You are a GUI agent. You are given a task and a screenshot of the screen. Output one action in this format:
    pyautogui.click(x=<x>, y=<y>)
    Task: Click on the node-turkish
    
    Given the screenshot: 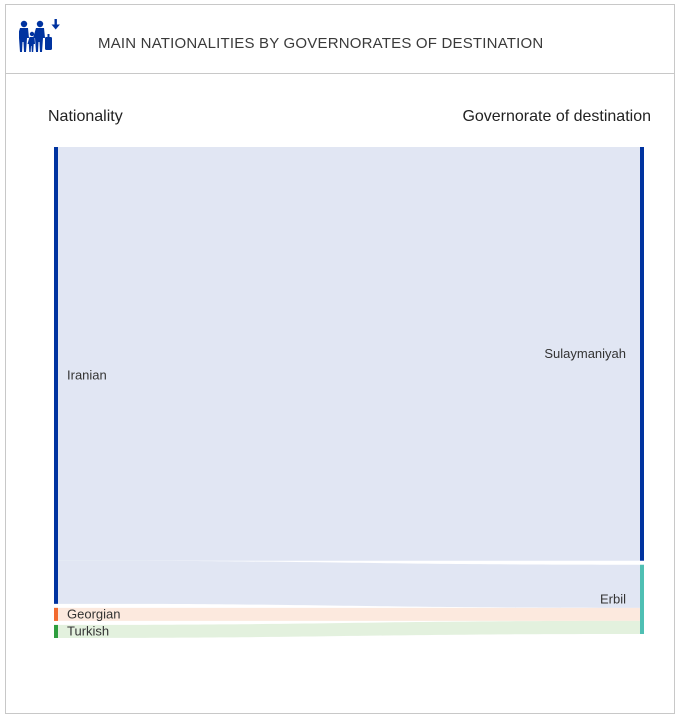 What is the action you would take?
    pyautogui.click(x=56, y=631)
    